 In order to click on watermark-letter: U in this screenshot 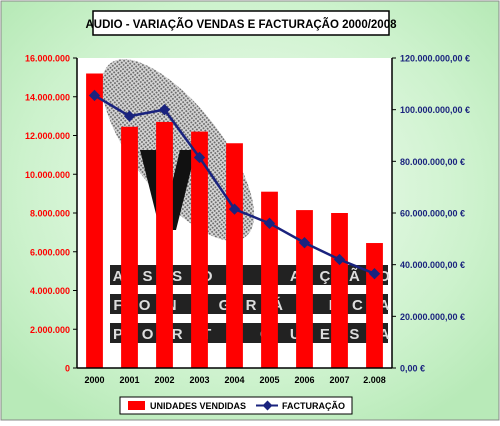, I will do `click(295, 334)`.